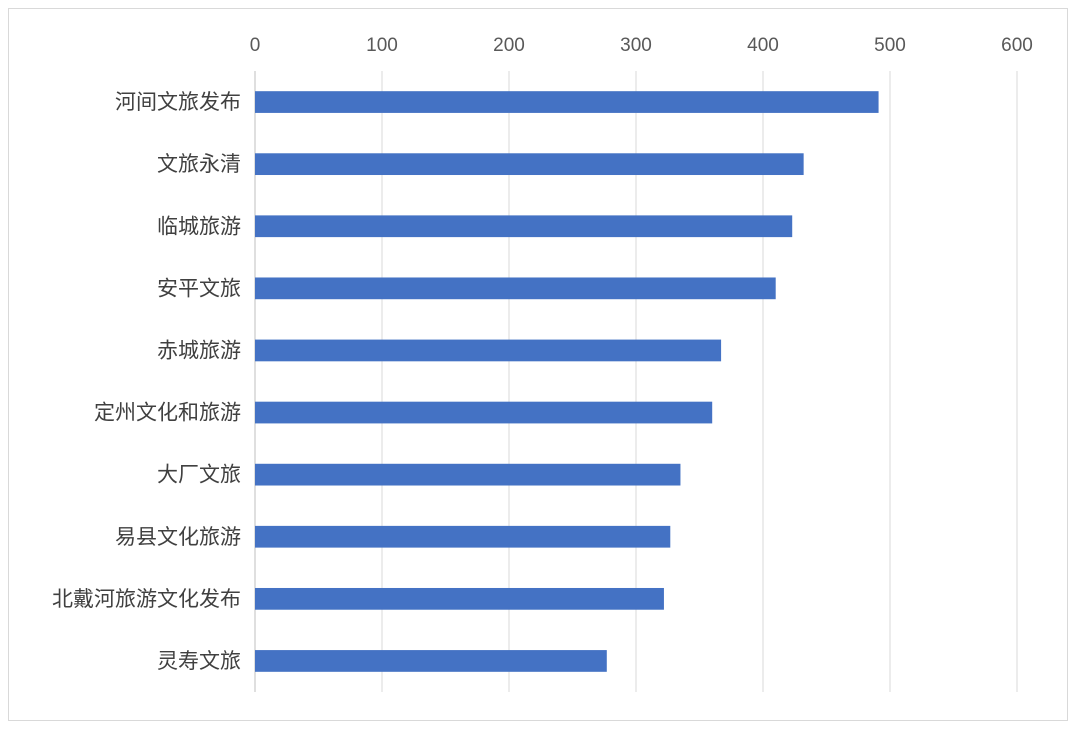 This screenshot has width=1080, height=731. Describe the element at coordinates (1017, 45) in the screenshot. I see `x-tick-label: 600` at that location.